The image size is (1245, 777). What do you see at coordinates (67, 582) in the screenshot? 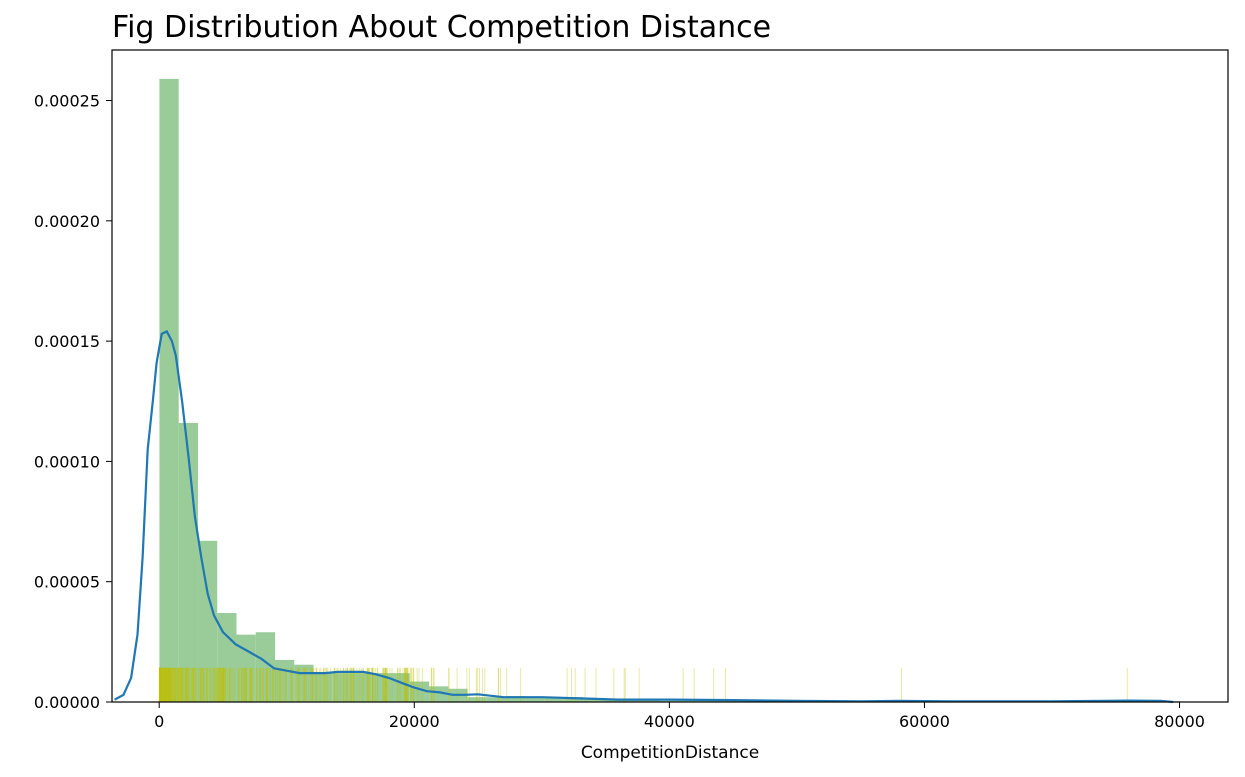
I see `y-tick-label: 0.00005` at bounding box center [67, 582].